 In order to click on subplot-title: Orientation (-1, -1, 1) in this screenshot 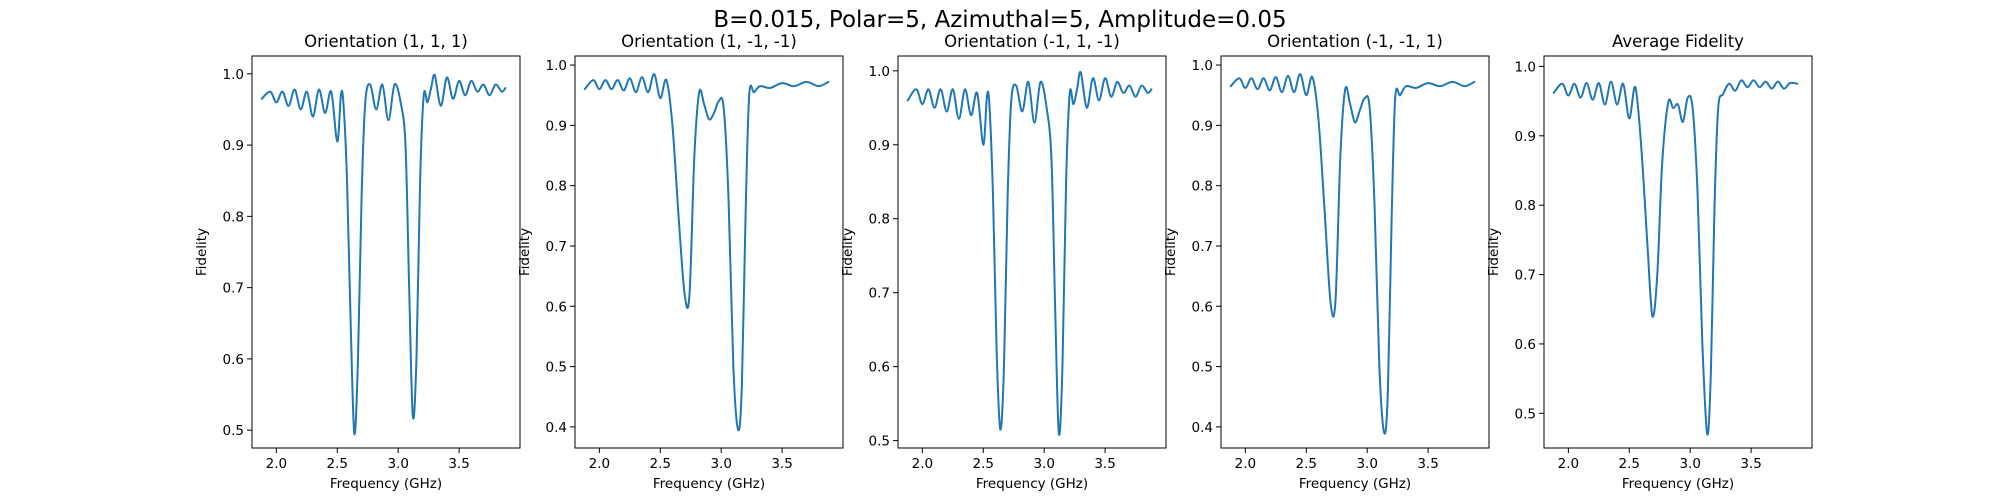, I will do `click(1355, 41)`.